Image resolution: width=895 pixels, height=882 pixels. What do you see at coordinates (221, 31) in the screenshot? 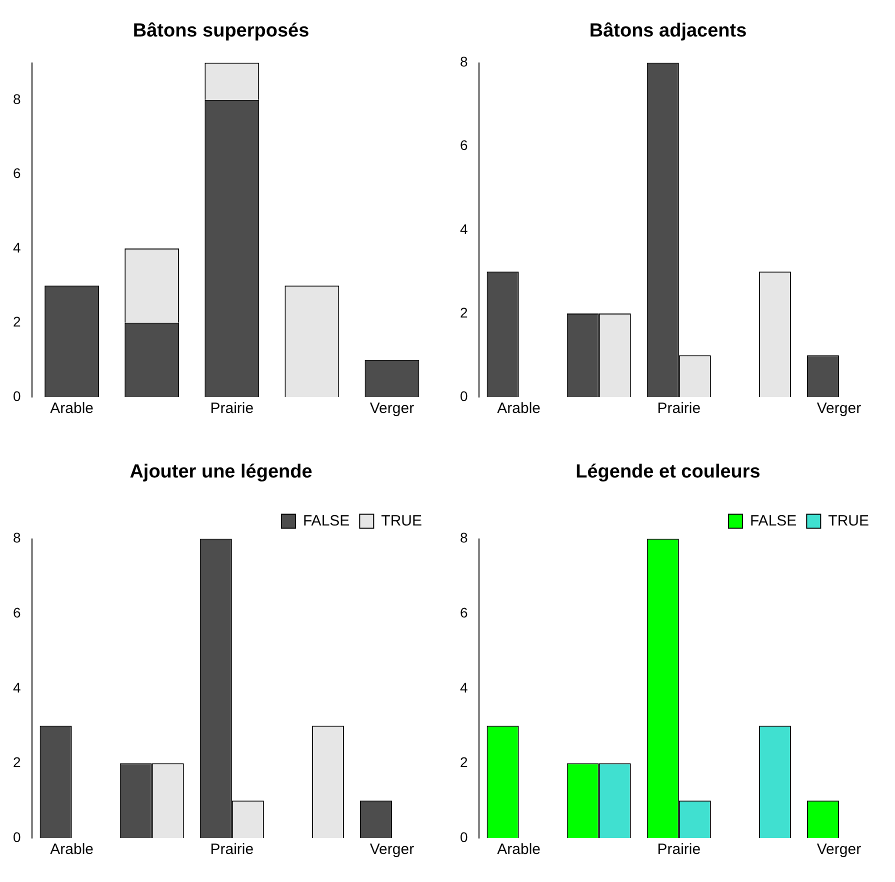
I see `chart-title: Bâtons superposés` at bounding box center [221, 31].